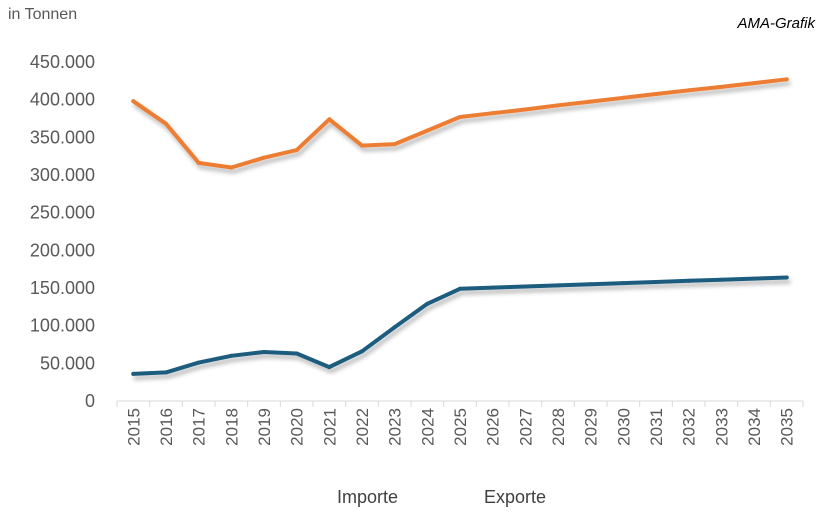 This screenshot has height=521, width=837. What do you see at coordinates (395, 427) in the screenshot?
I see `x-axis-tick-label: 2023` at bounding box center [395, 427].